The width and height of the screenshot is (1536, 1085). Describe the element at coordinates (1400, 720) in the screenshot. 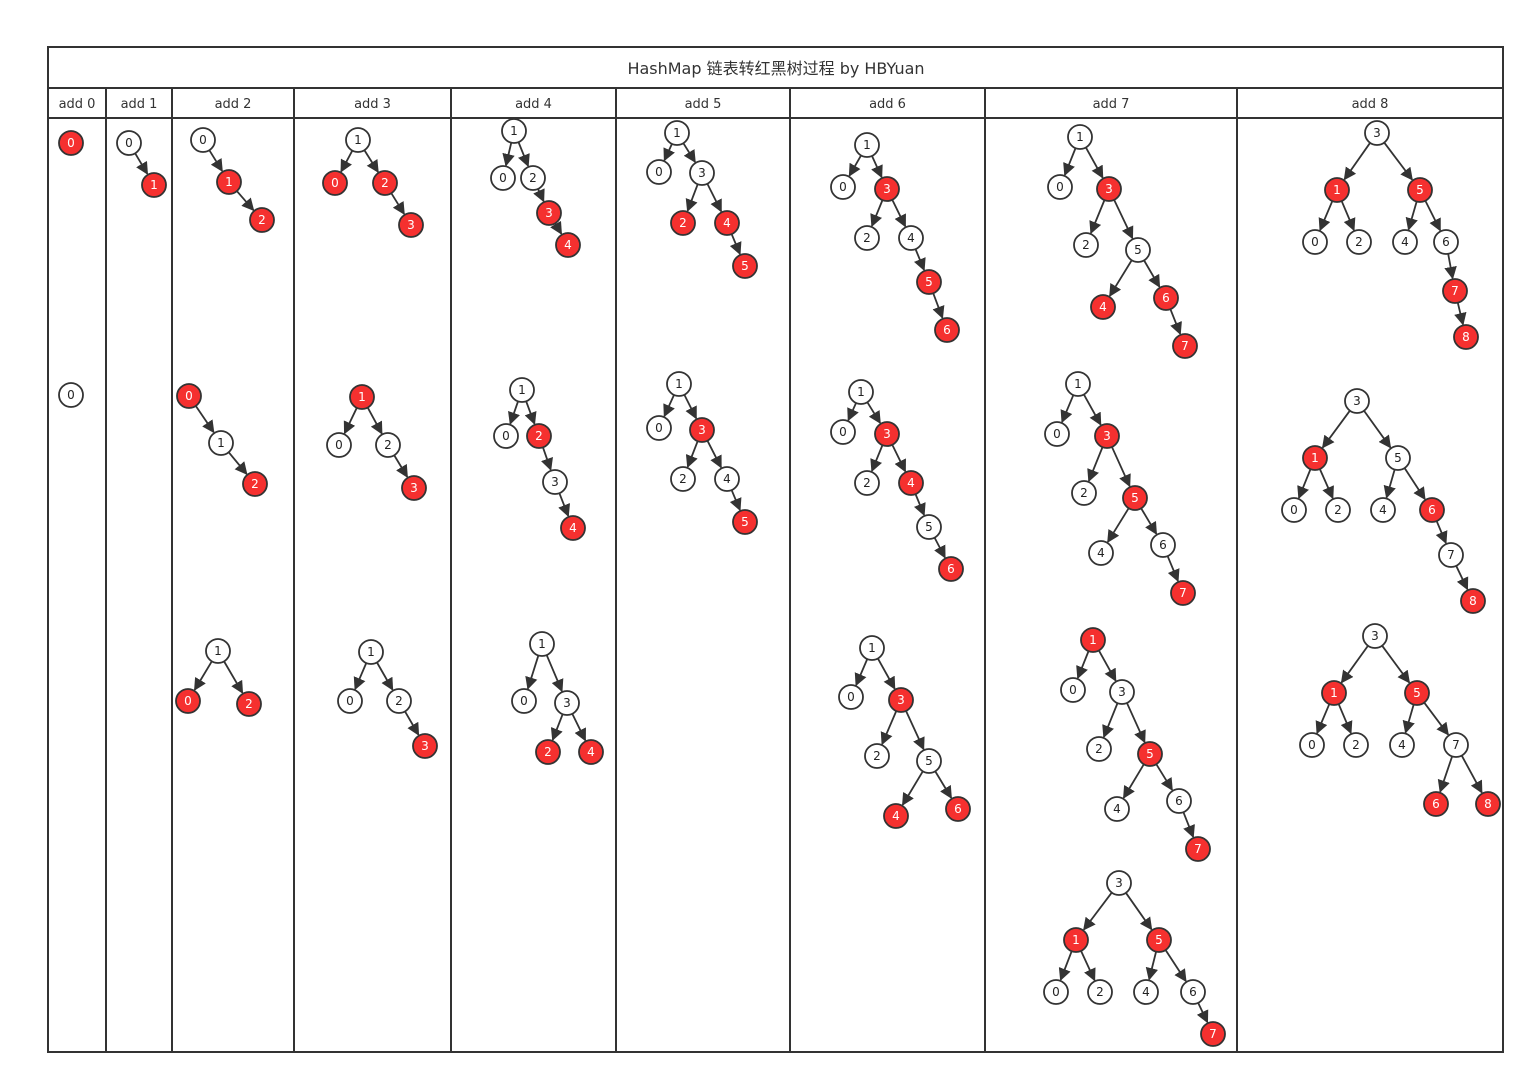

I see `tree-diagram: 3 1 5 0 2 4 7 6 8` at that location.